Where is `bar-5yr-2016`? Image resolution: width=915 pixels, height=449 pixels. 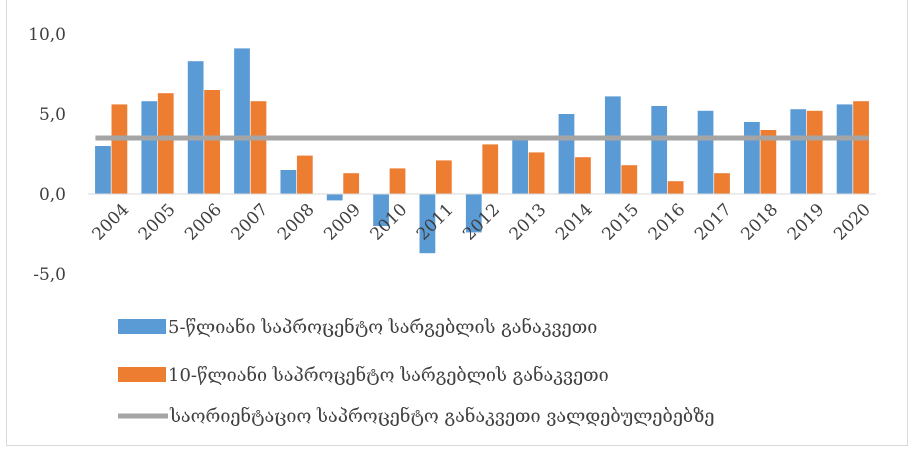
bar-5yr-2016 is located at coordinates (659, 150).